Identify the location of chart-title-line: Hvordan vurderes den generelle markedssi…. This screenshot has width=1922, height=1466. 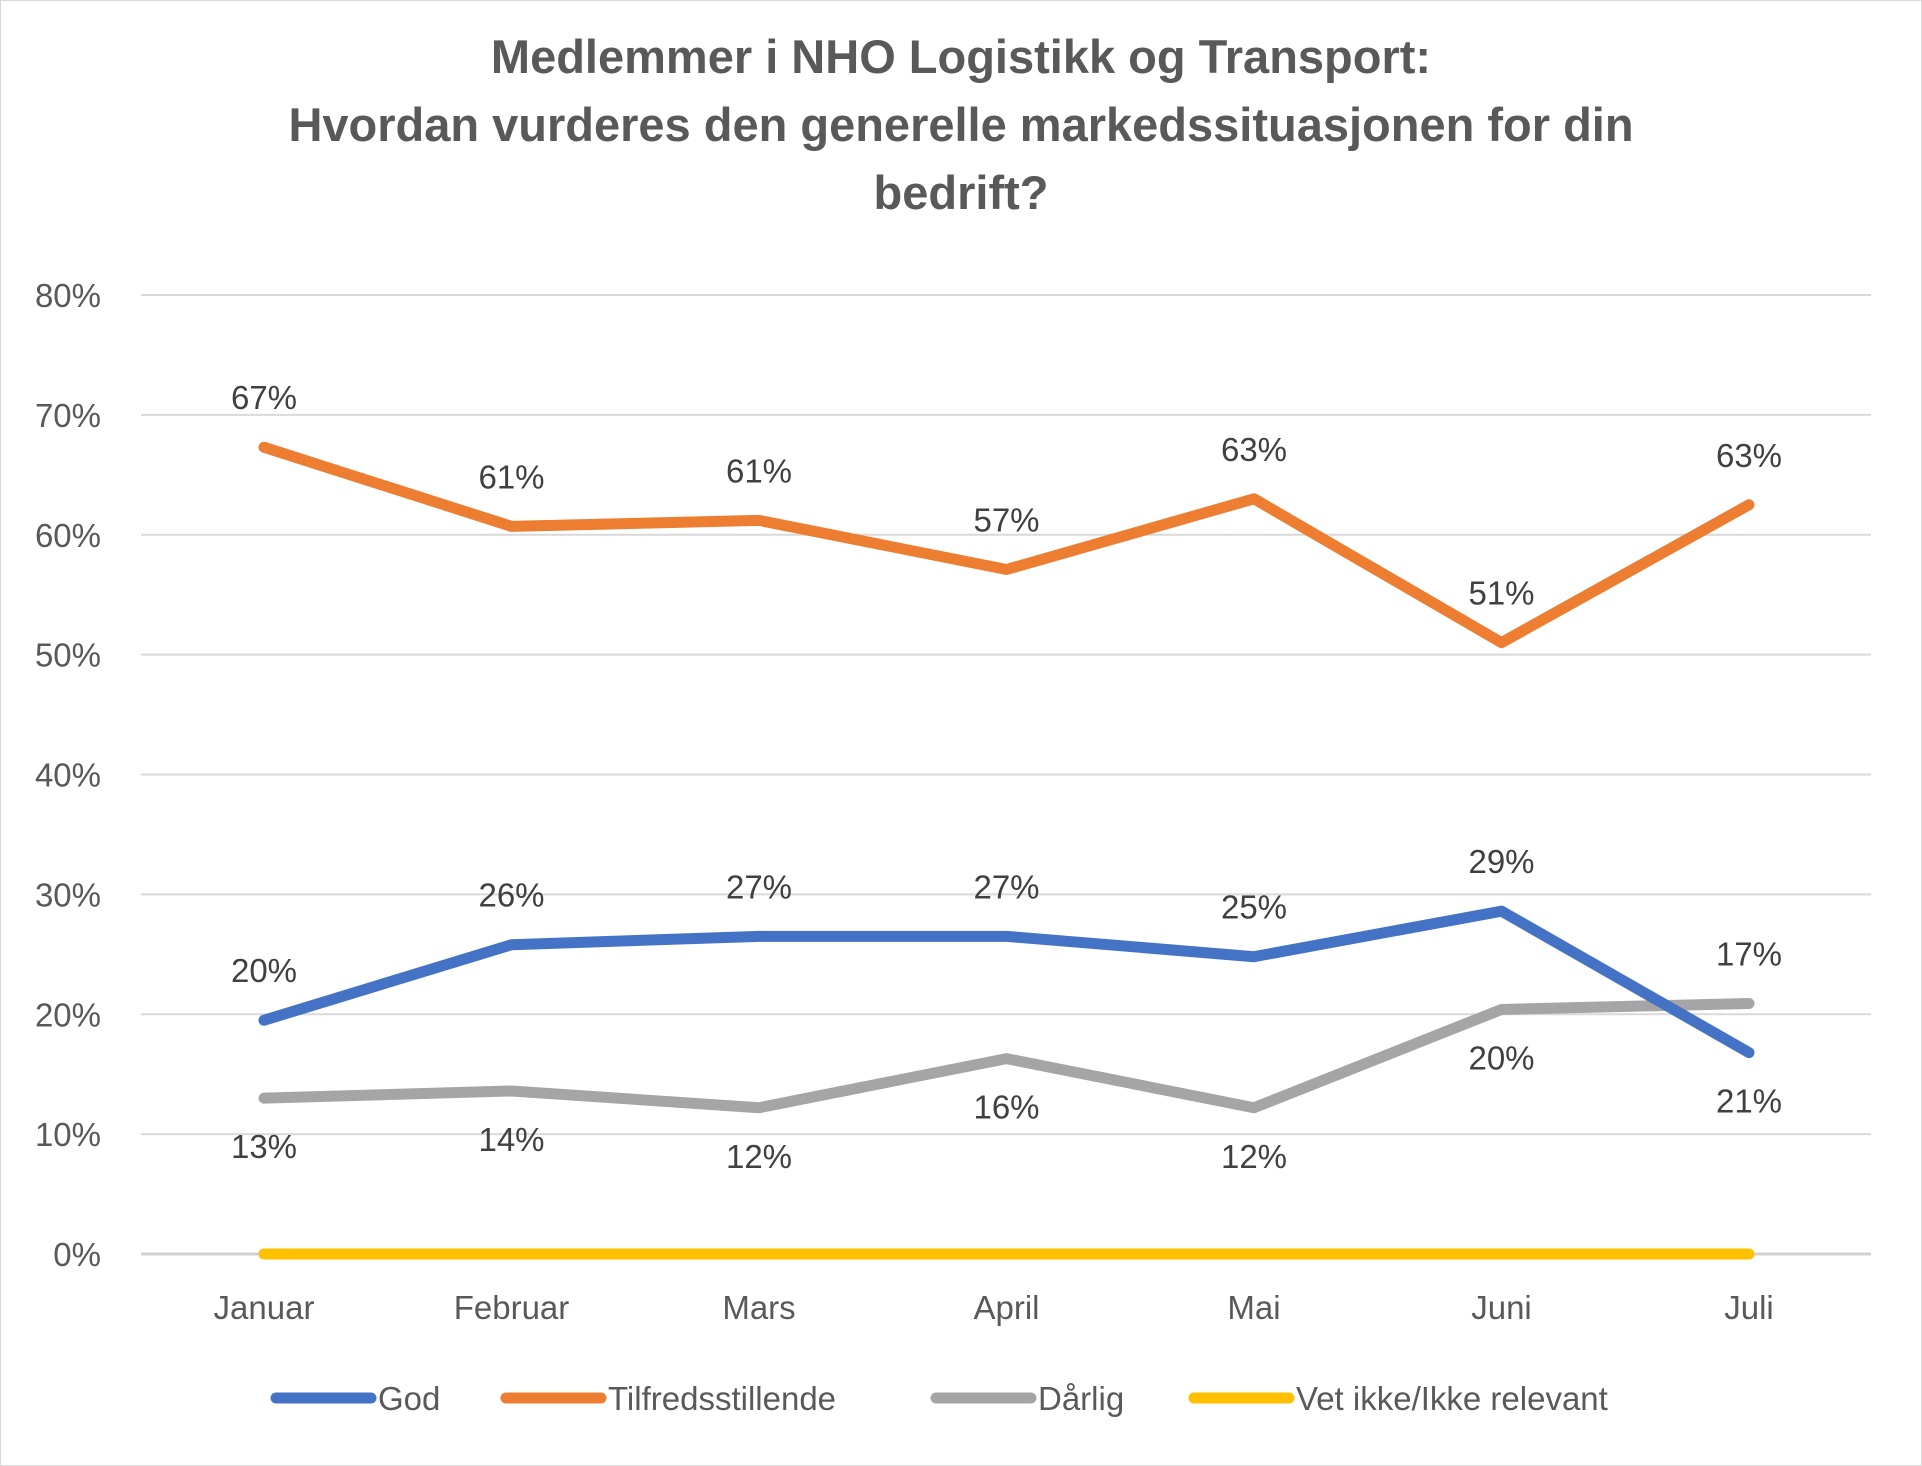
(960, 124).